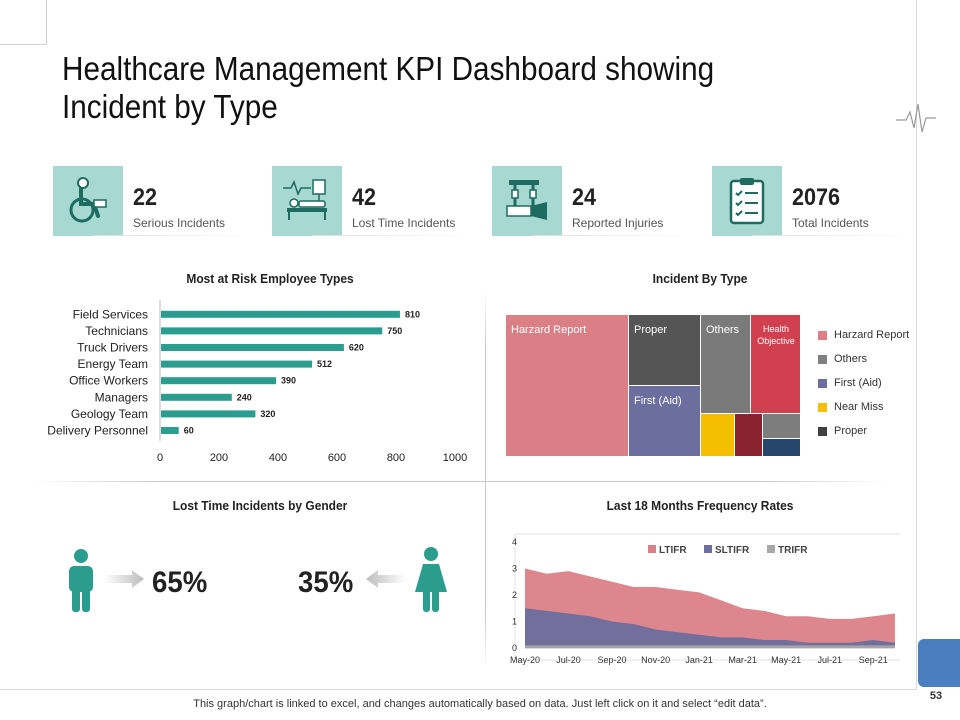  I want to click on kpi-value: 2076, so click(816, 197).